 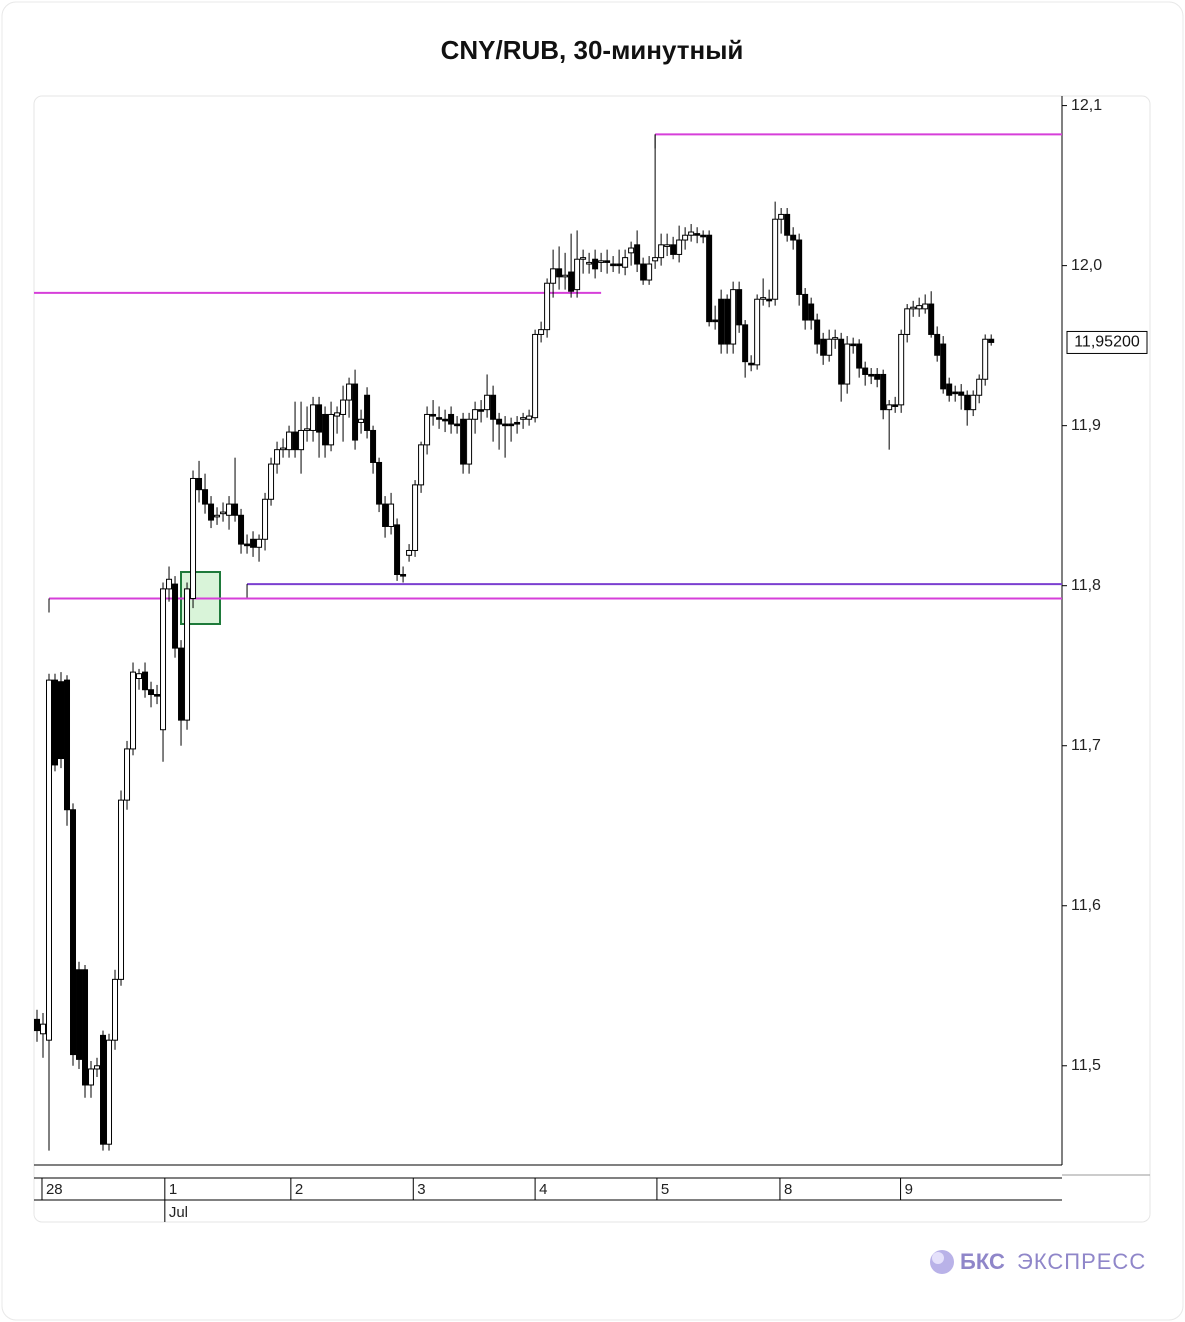 What do you see at coordinates (1086, 745) in the screenshot?
I see `y-tick-label: 11,7` at bounding box center [1086, 745].